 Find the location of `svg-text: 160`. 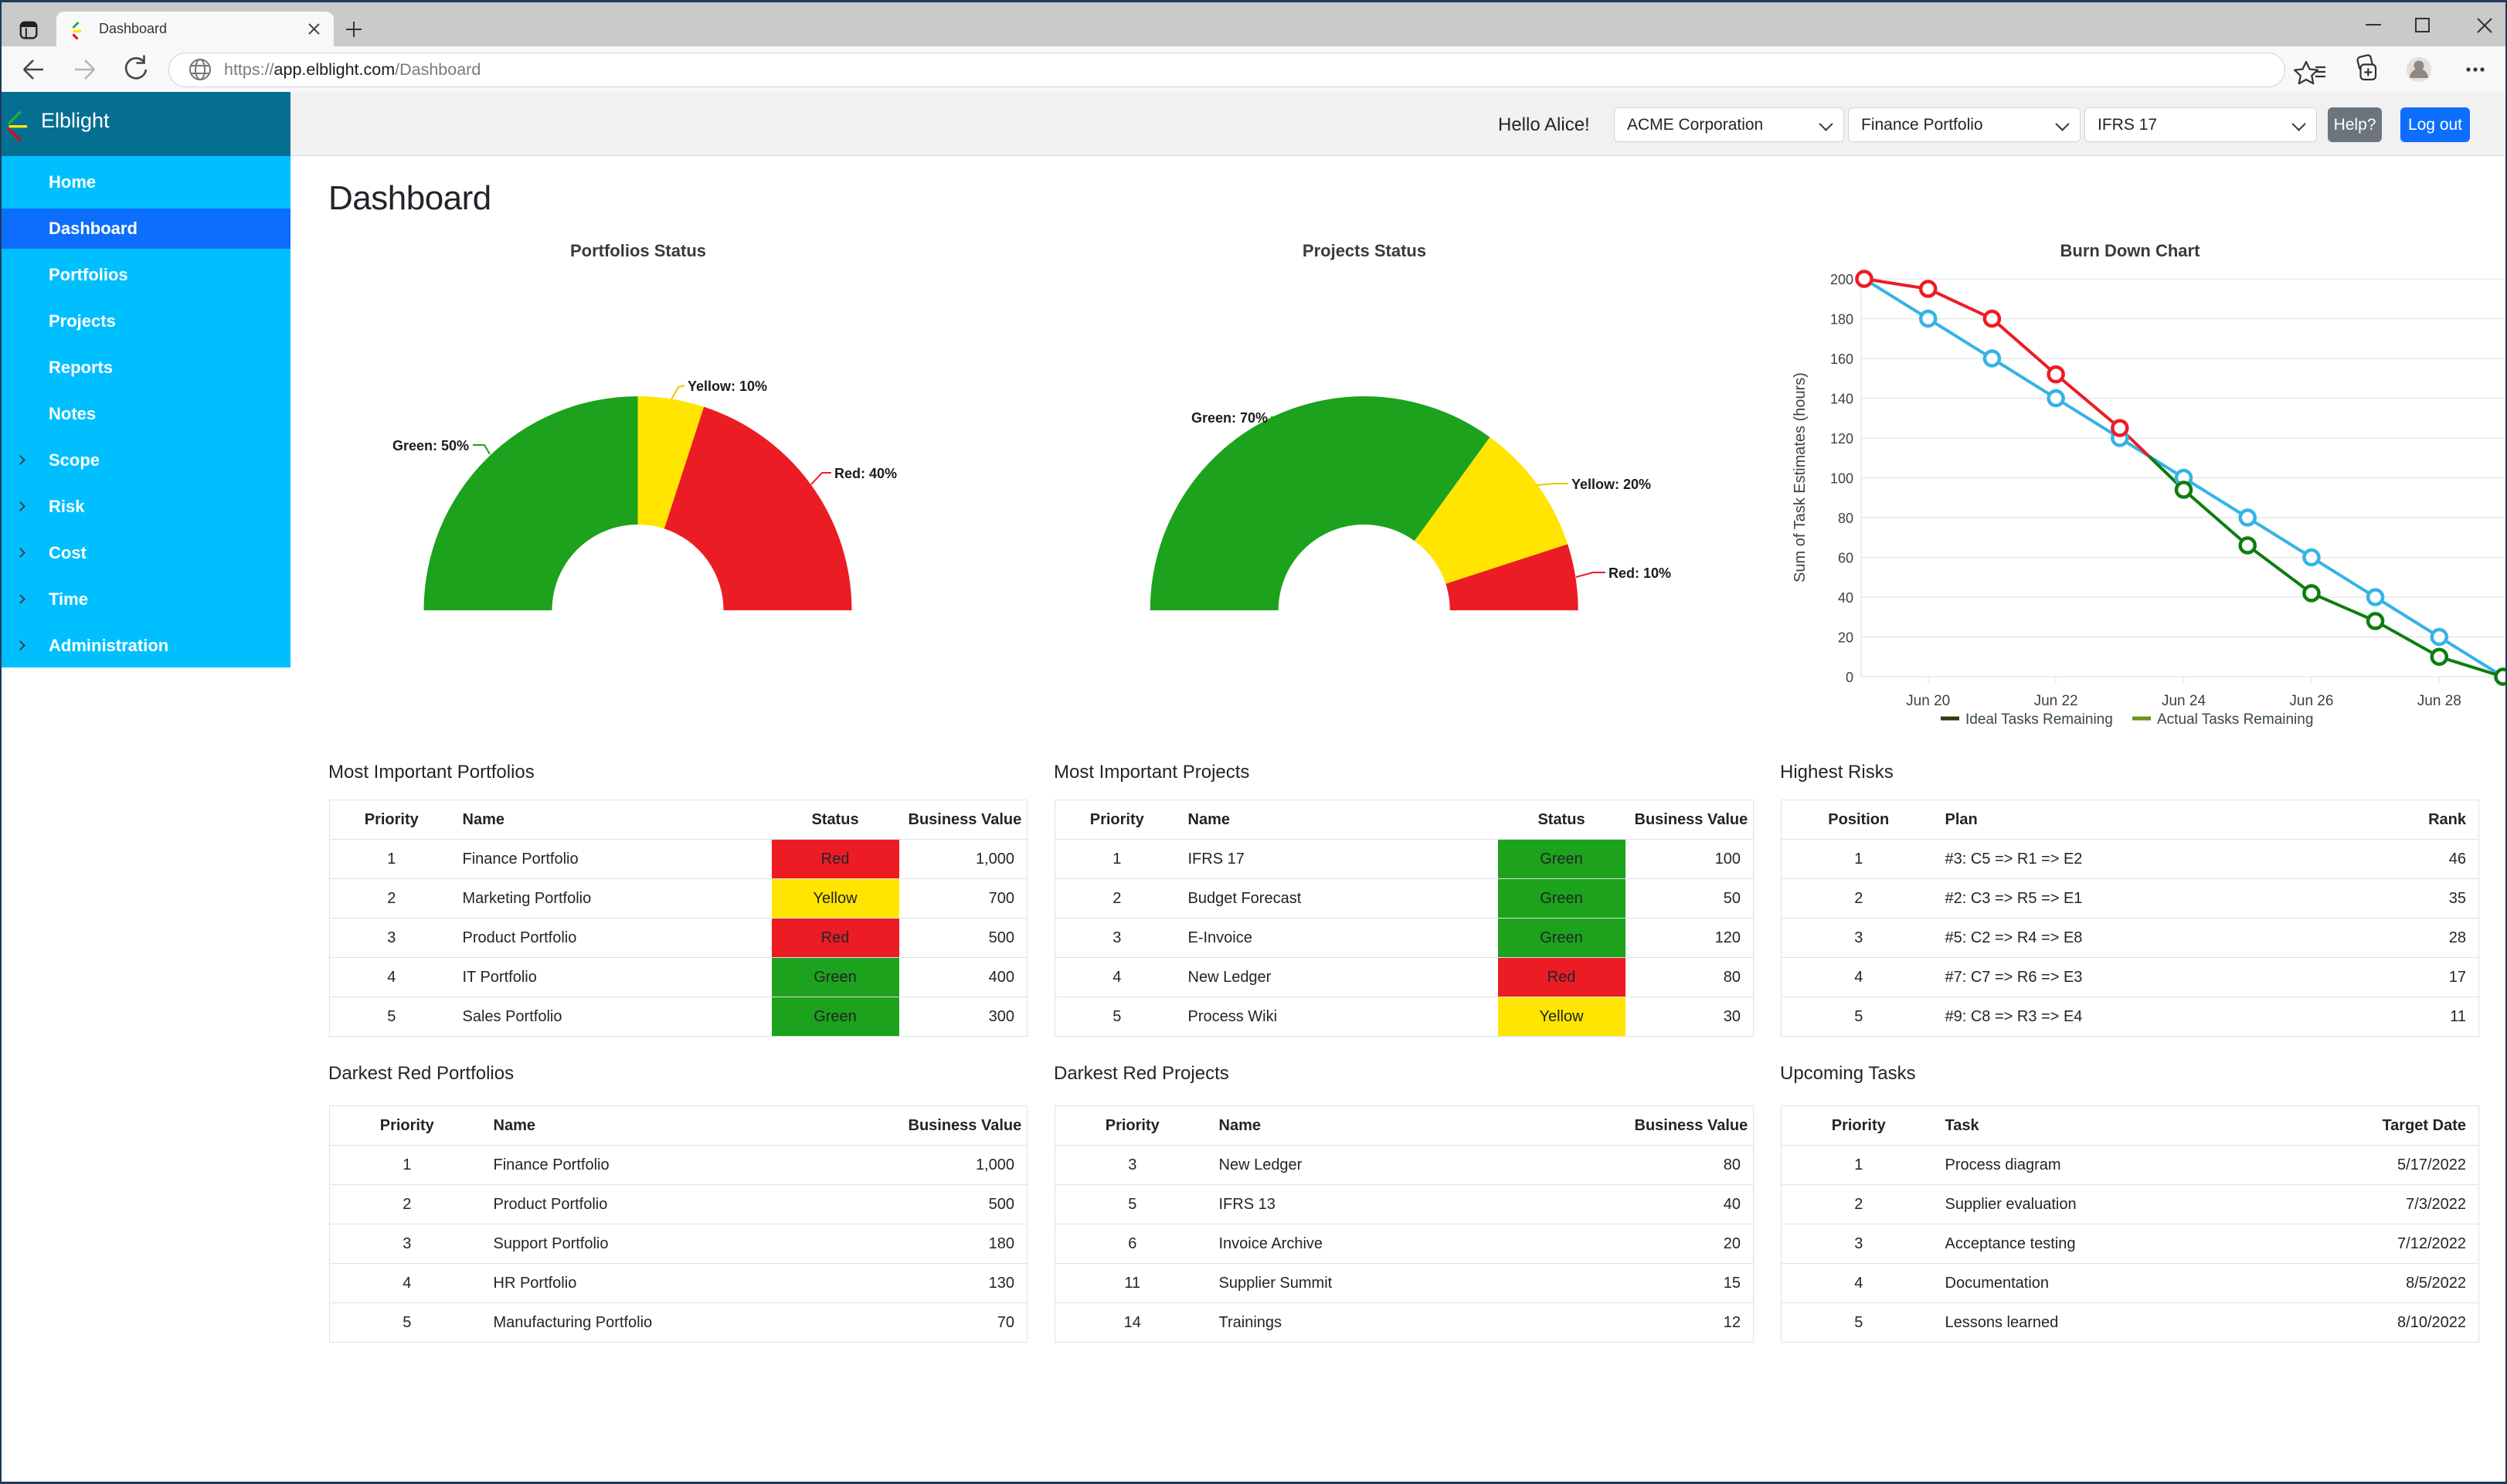

svg-text: 160 is located at coordinates (1841, 359).